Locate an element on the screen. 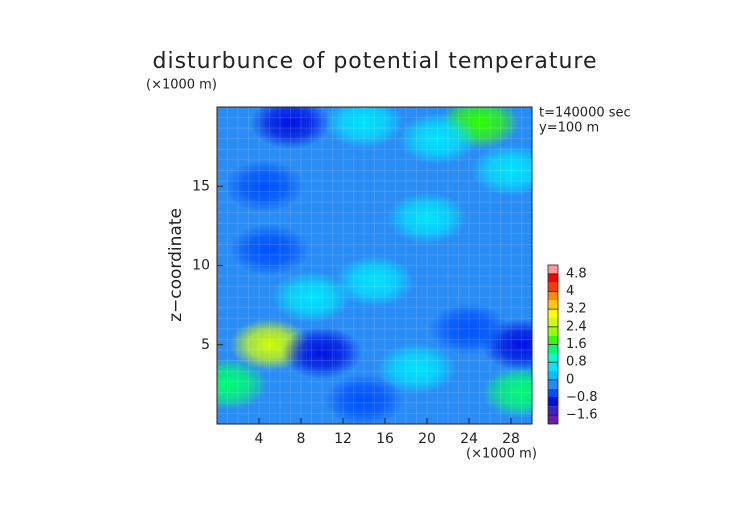 Image resolution: width=752 pixels, height=532 pixels. annotation: y=100 m is located at coordinates (569, 128).